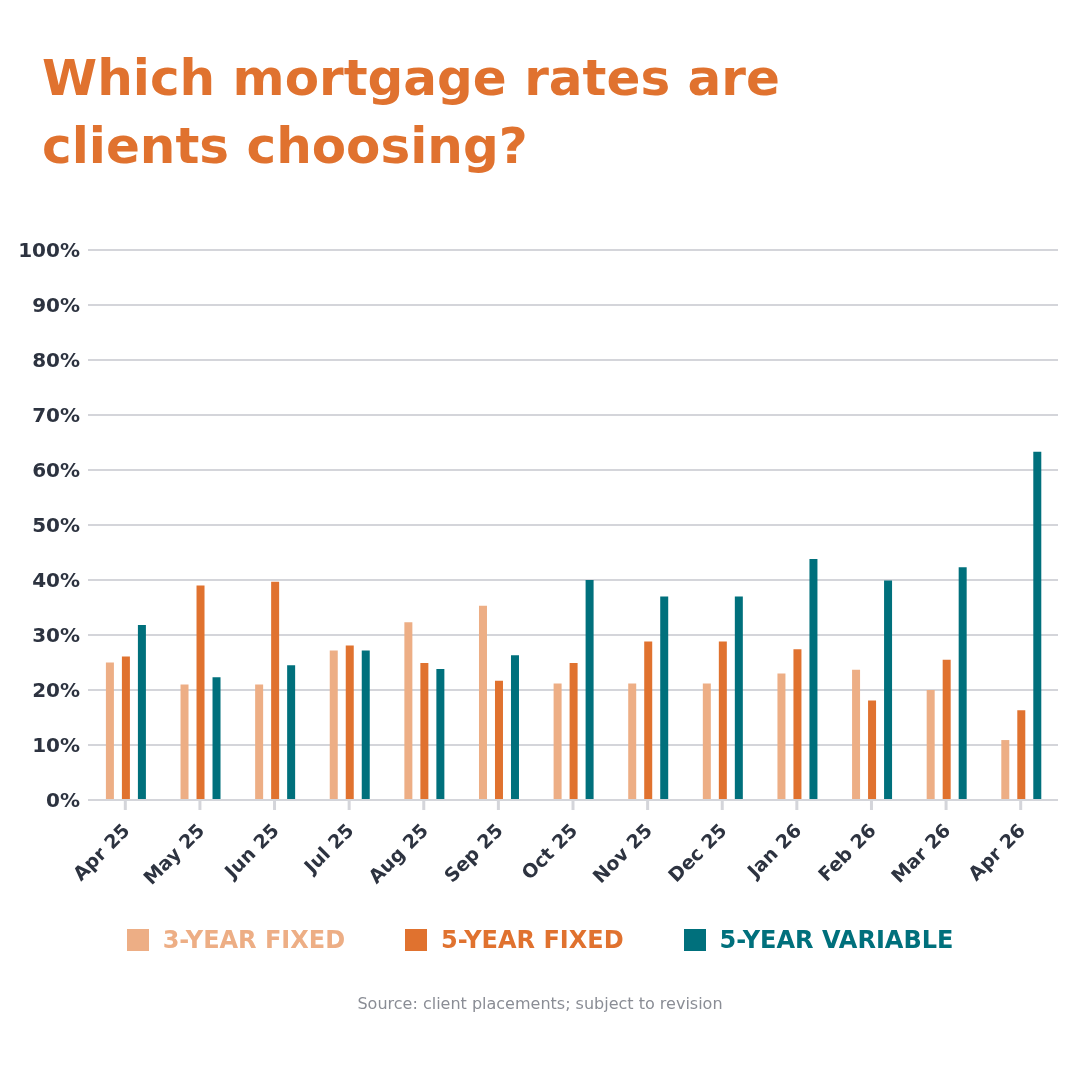 Image resolution: width=1080 pixels, height=1080 pixels. What do you see at coordinates (773, 850) in the screenshot?
I see `x-tick-label: Jan 26` at bounding box center [773, 850].